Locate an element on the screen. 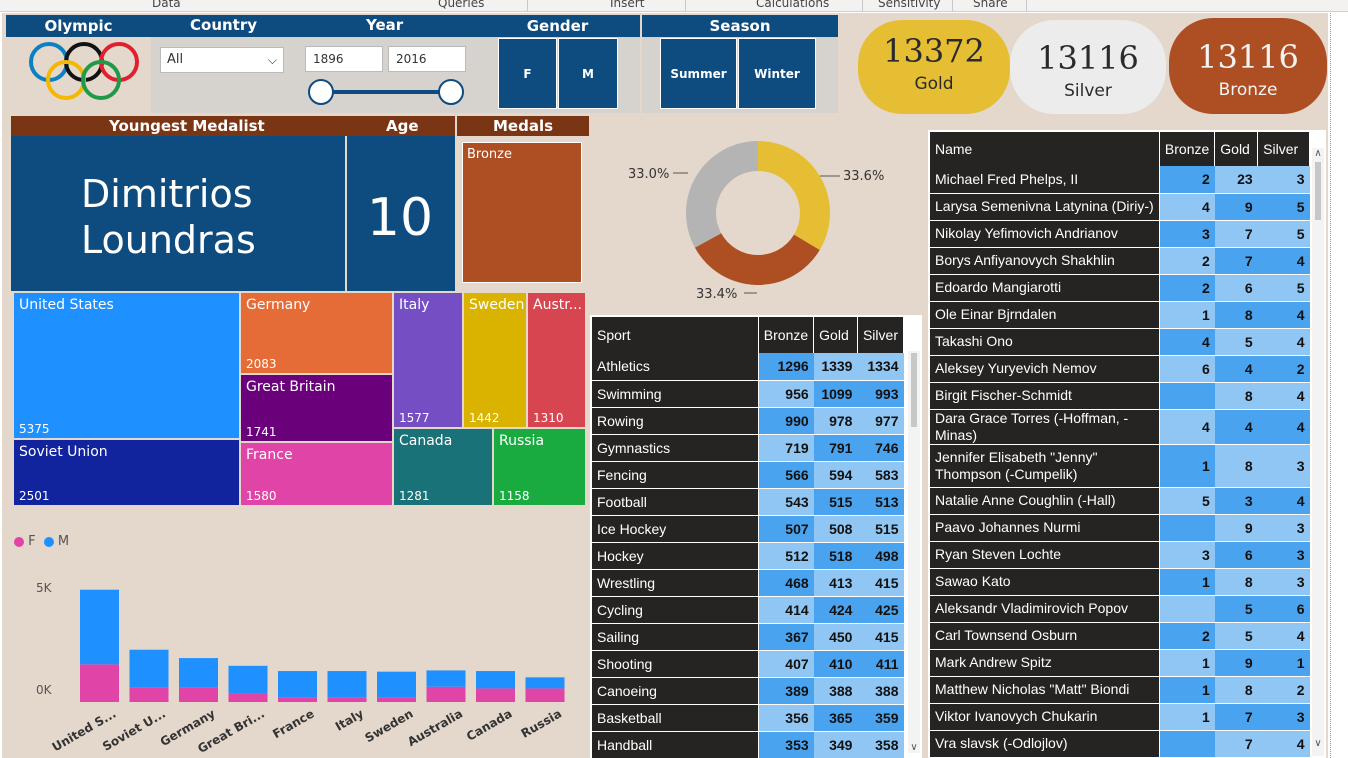  gender-m-button: M is located at coordinates (588, 73).